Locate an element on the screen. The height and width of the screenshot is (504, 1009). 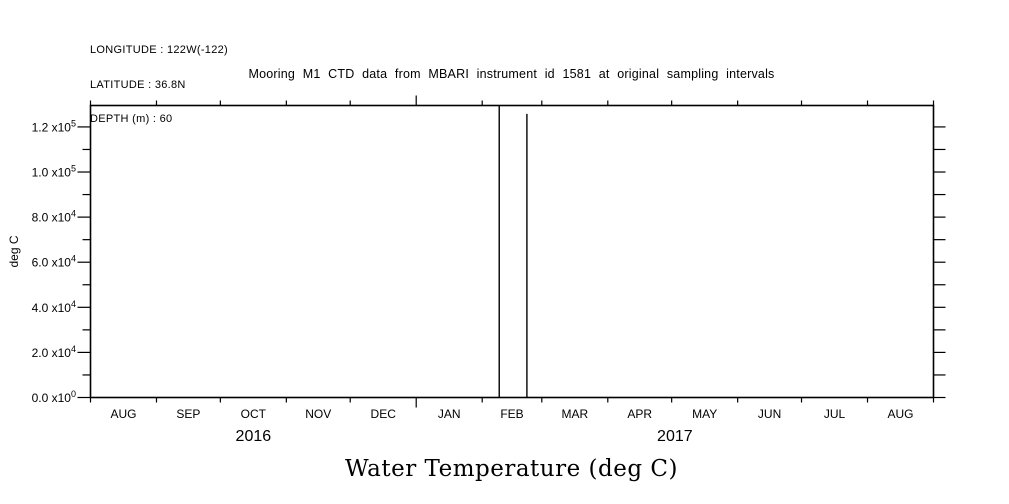
month-label: MAY is located at coordinates (704, 414).